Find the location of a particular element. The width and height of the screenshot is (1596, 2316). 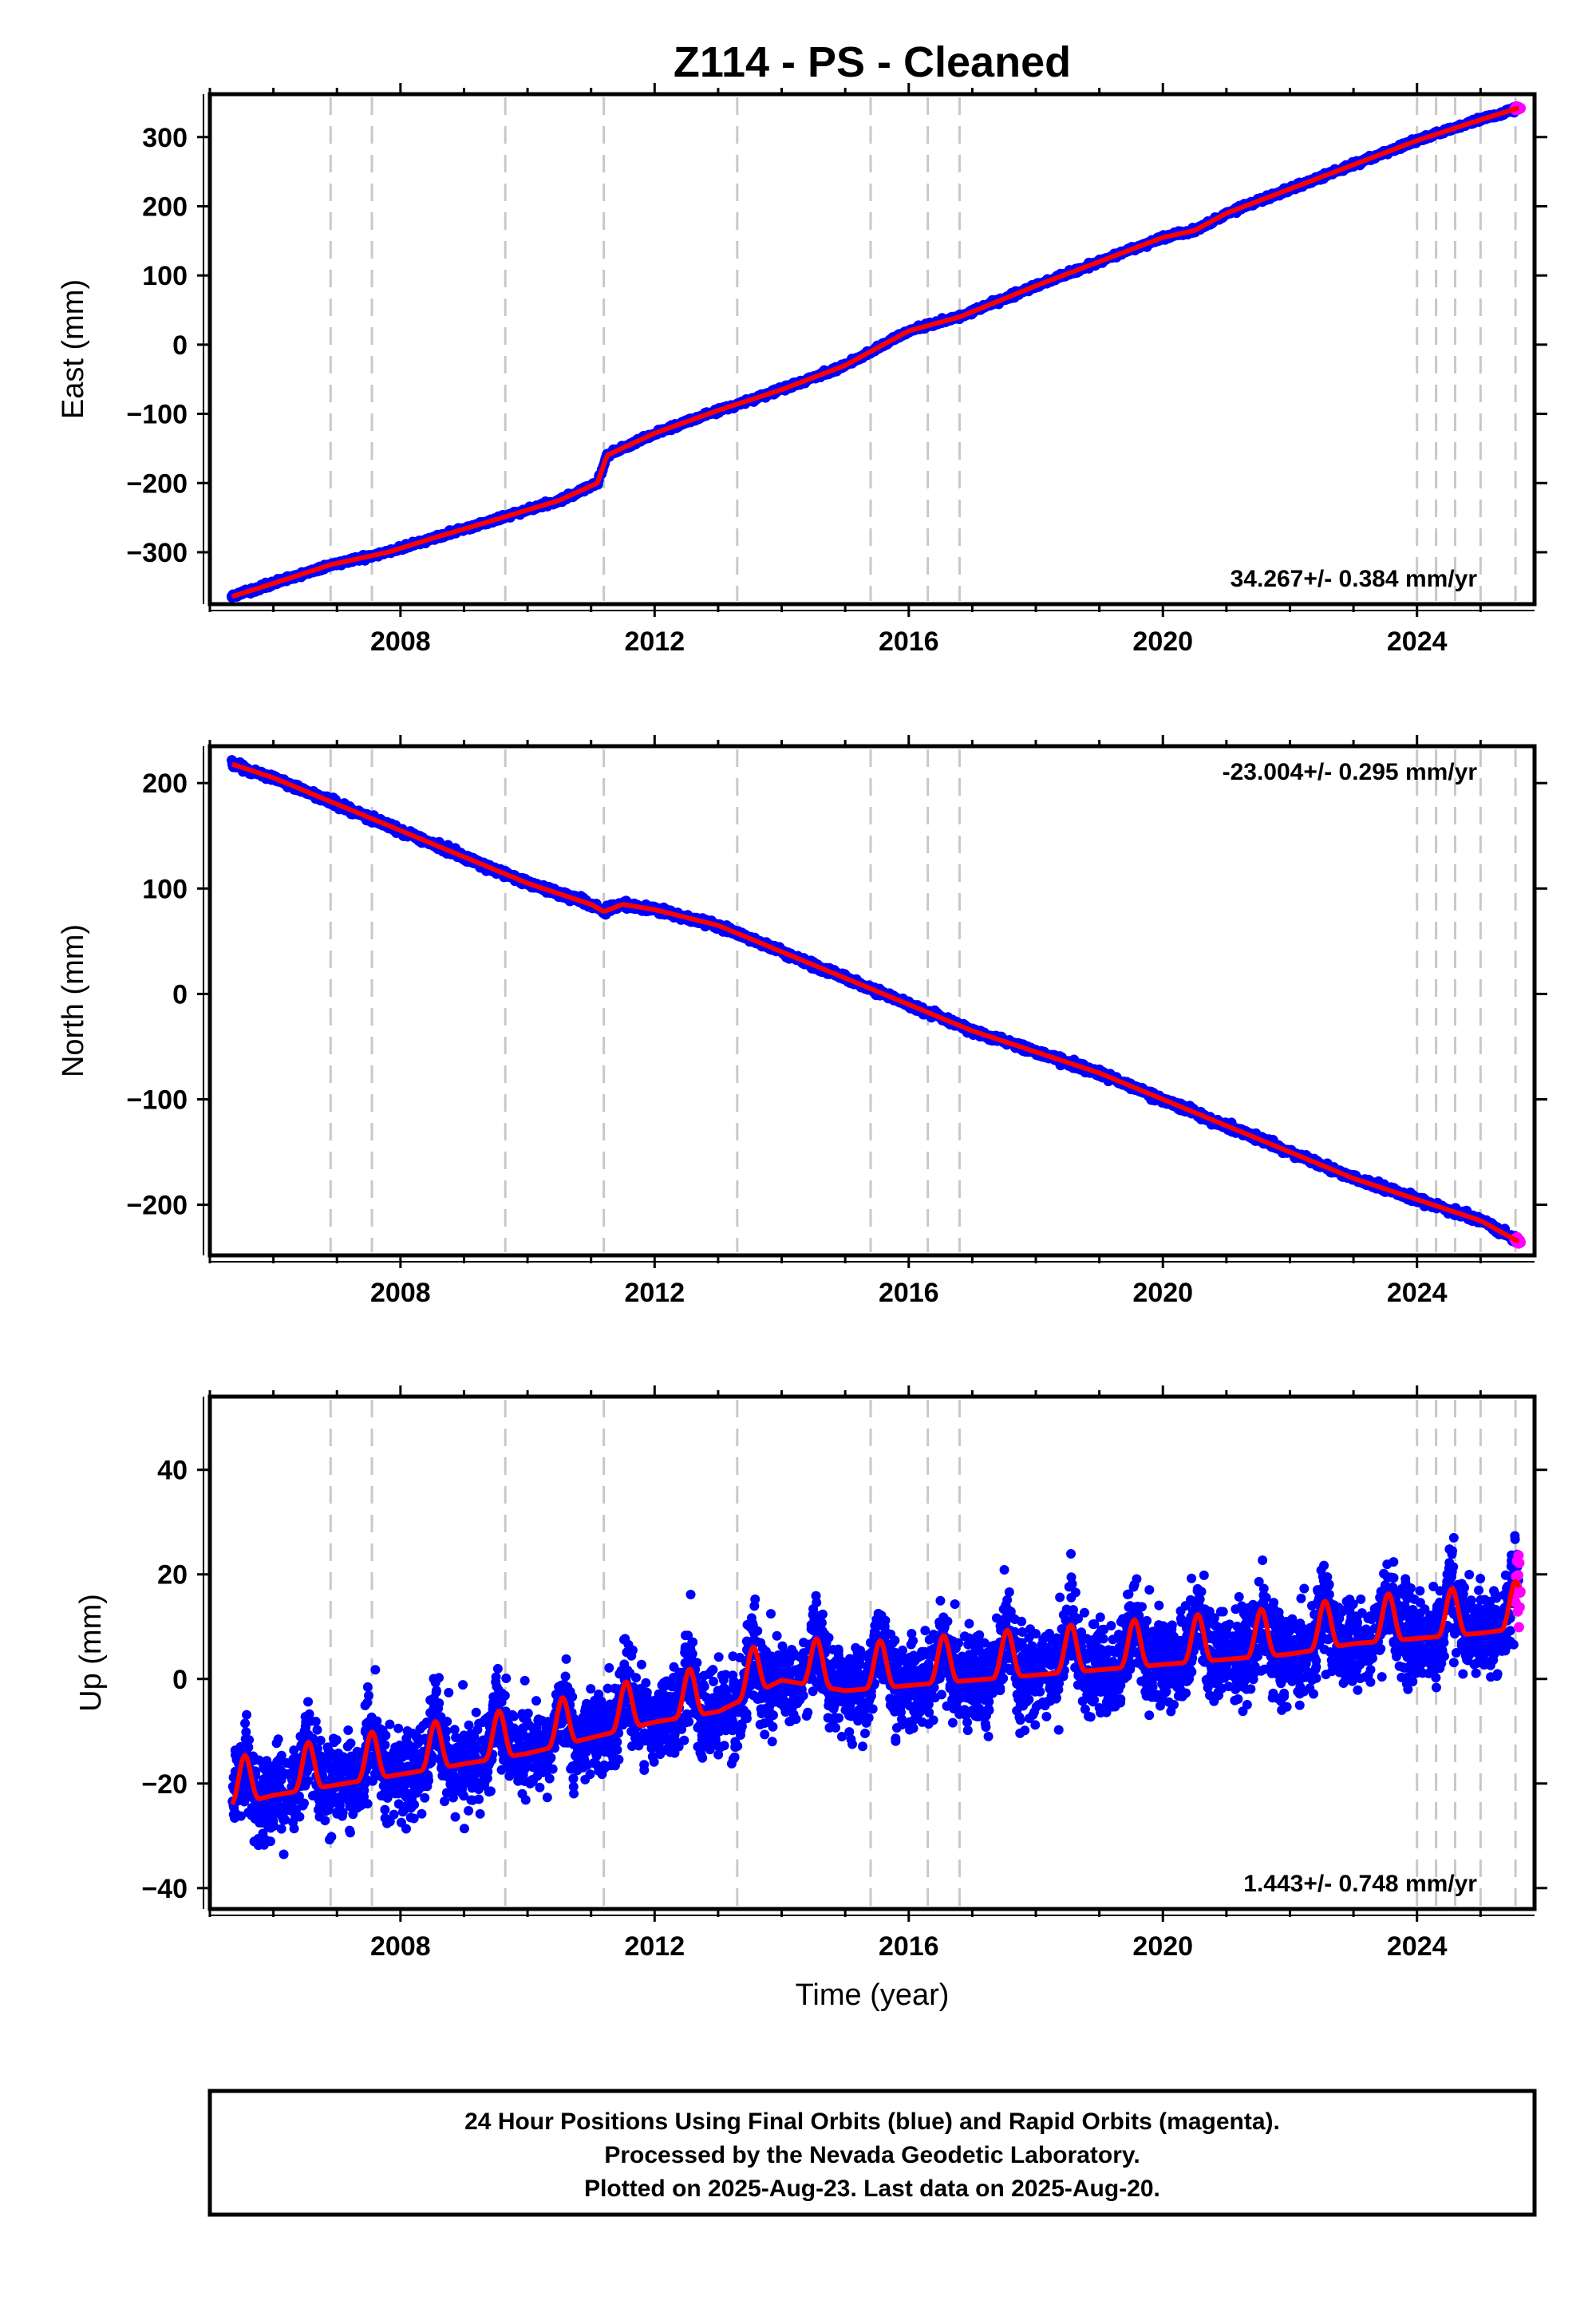

north-rate-label: -23.004+/- 0.295 mm/yr is located at coordinates (1350, 772).